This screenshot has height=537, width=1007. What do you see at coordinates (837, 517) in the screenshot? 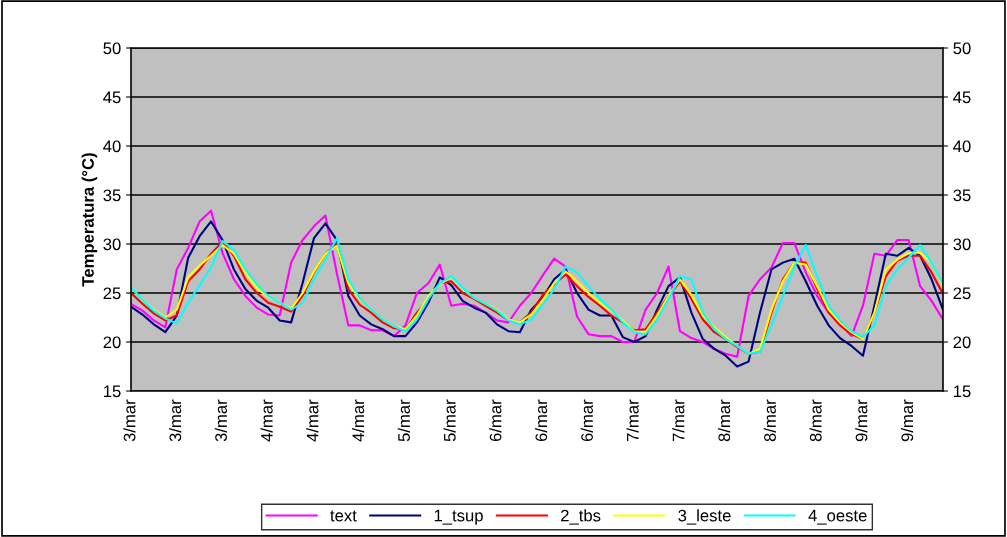
I see `legend-label: 4_oeste` at bounding box center [837, 517].